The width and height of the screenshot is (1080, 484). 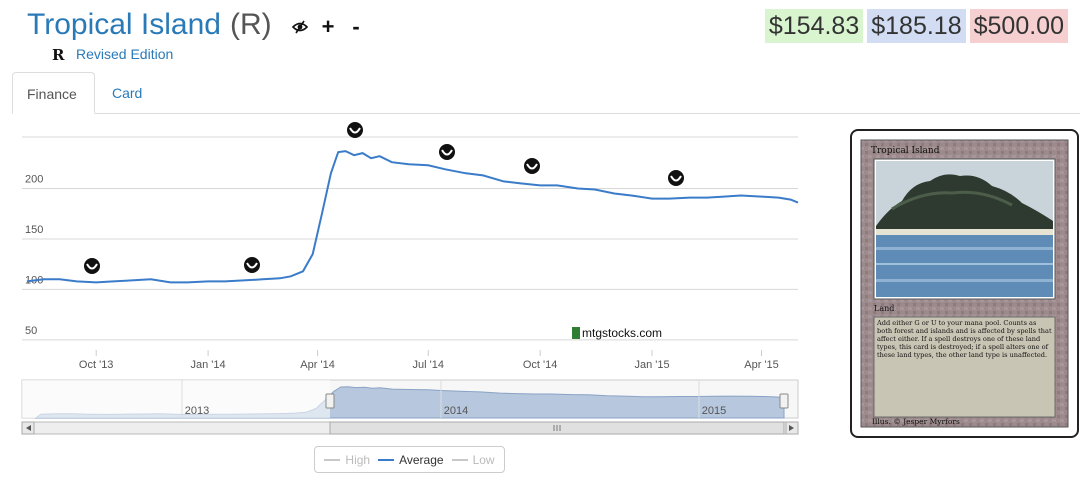 I want to click on navigator-handle-right, so click(x=784, y=401).